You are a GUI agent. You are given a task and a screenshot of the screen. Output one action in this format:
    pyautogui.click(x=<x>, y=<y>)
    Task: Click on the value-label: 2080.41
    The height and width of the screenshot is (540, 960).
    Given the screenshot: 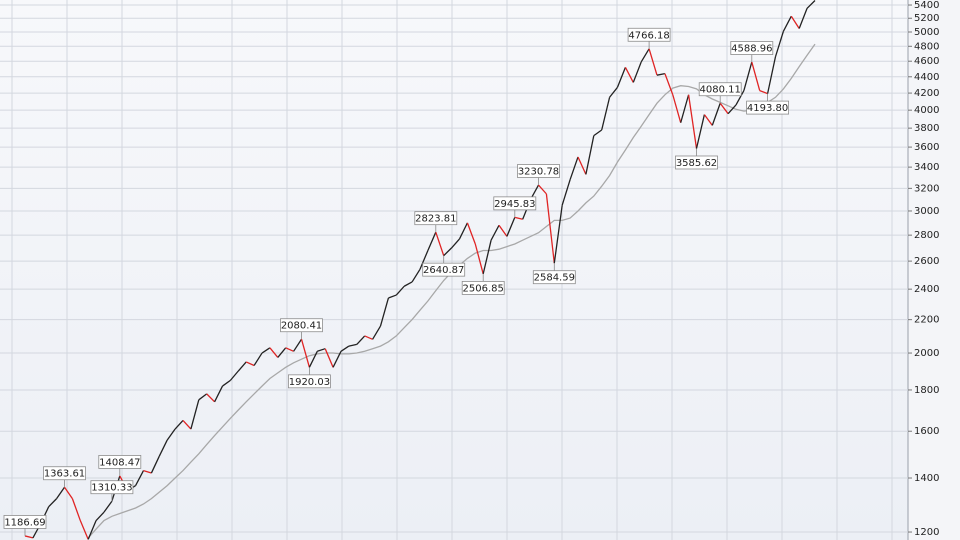 What is the action you would take?
    pyautogui.click(x=301, y=326)
    